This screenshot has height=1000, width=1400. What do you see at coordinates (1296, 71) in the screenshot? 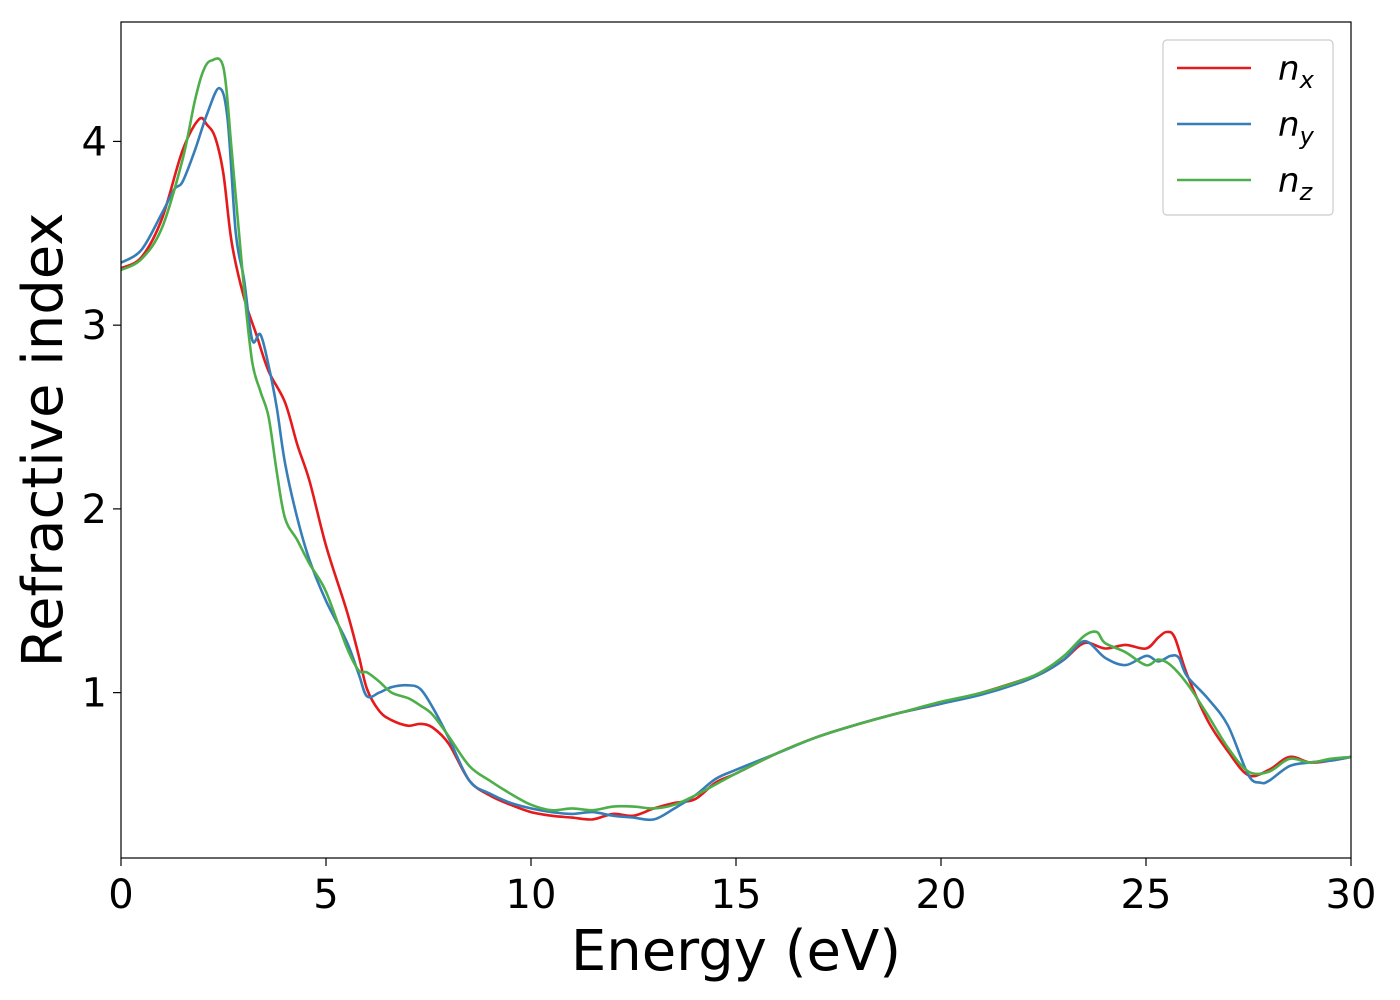
I see `legend-label-nx: nx` at bounding box center [1296, 71].